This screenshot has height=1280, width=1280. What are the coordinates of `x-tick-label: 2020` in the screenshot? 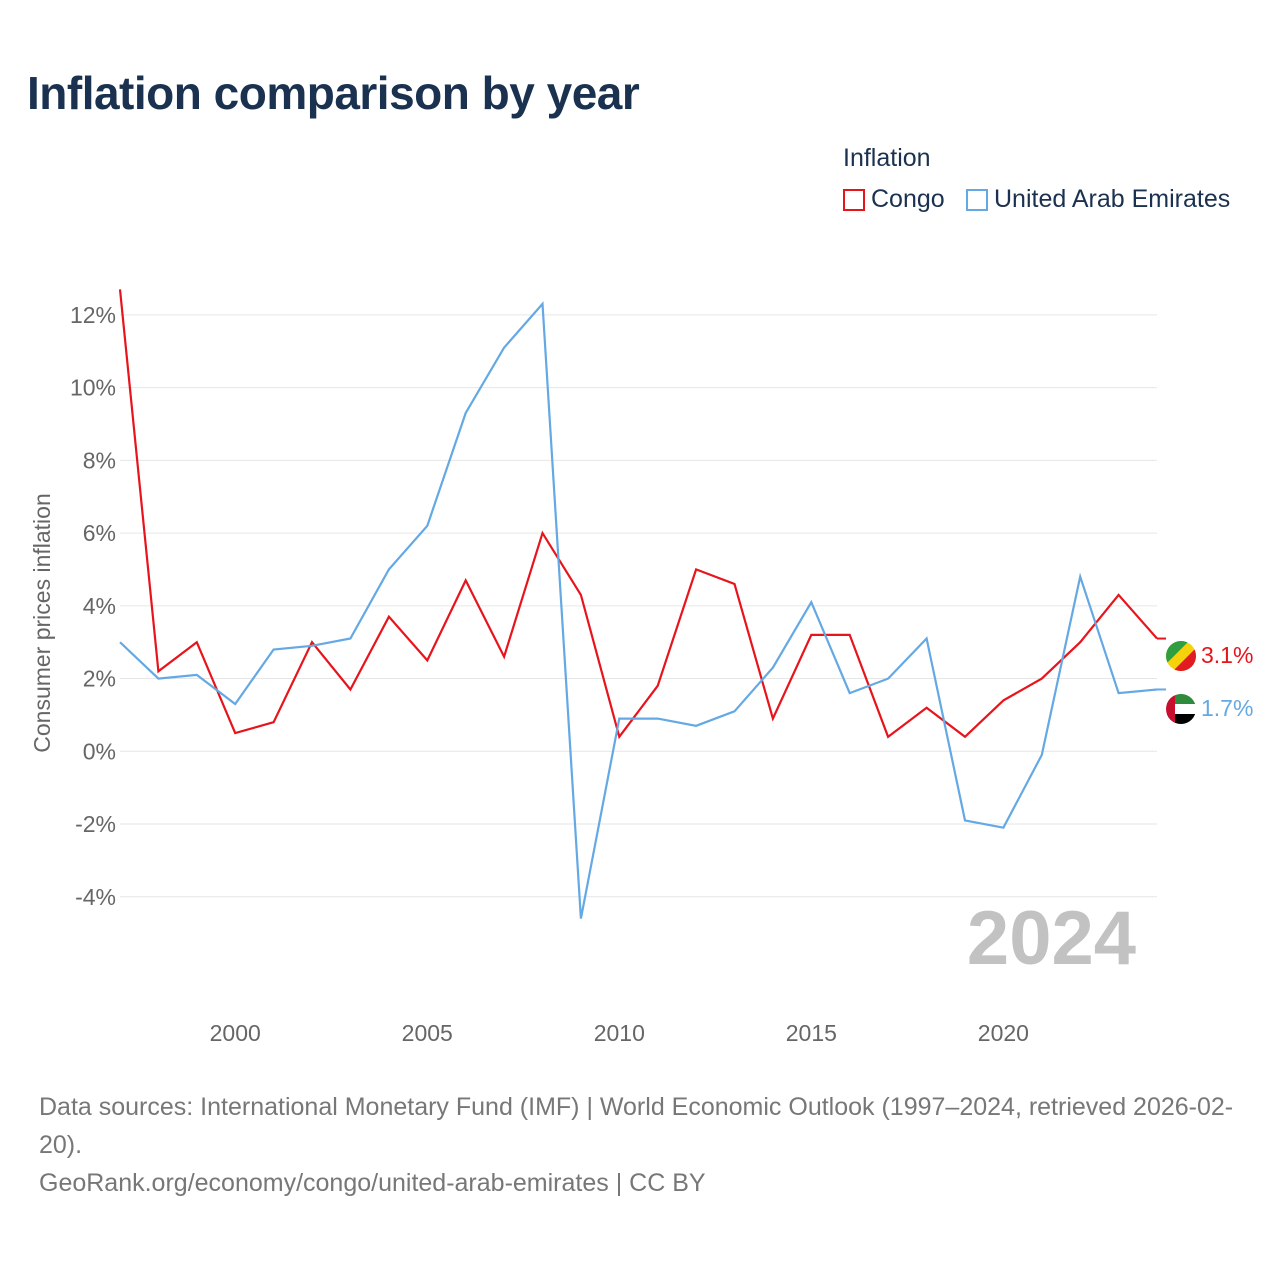 It's located at (1003, 1033).